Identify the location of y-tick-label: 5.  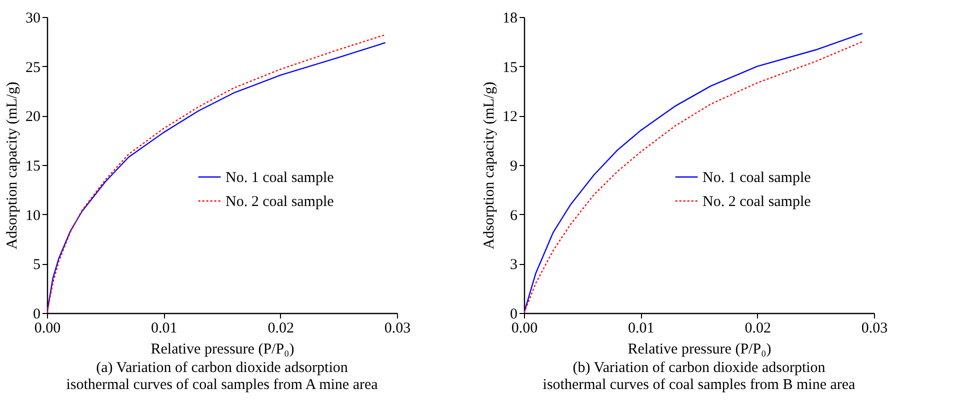
(36, 265).